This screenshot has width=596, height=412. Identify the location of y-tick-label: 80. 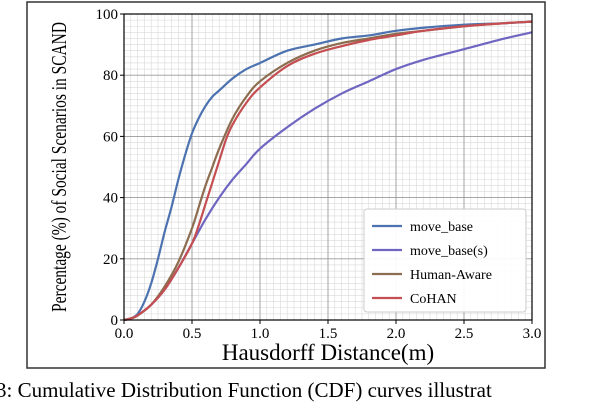
(110, 76).